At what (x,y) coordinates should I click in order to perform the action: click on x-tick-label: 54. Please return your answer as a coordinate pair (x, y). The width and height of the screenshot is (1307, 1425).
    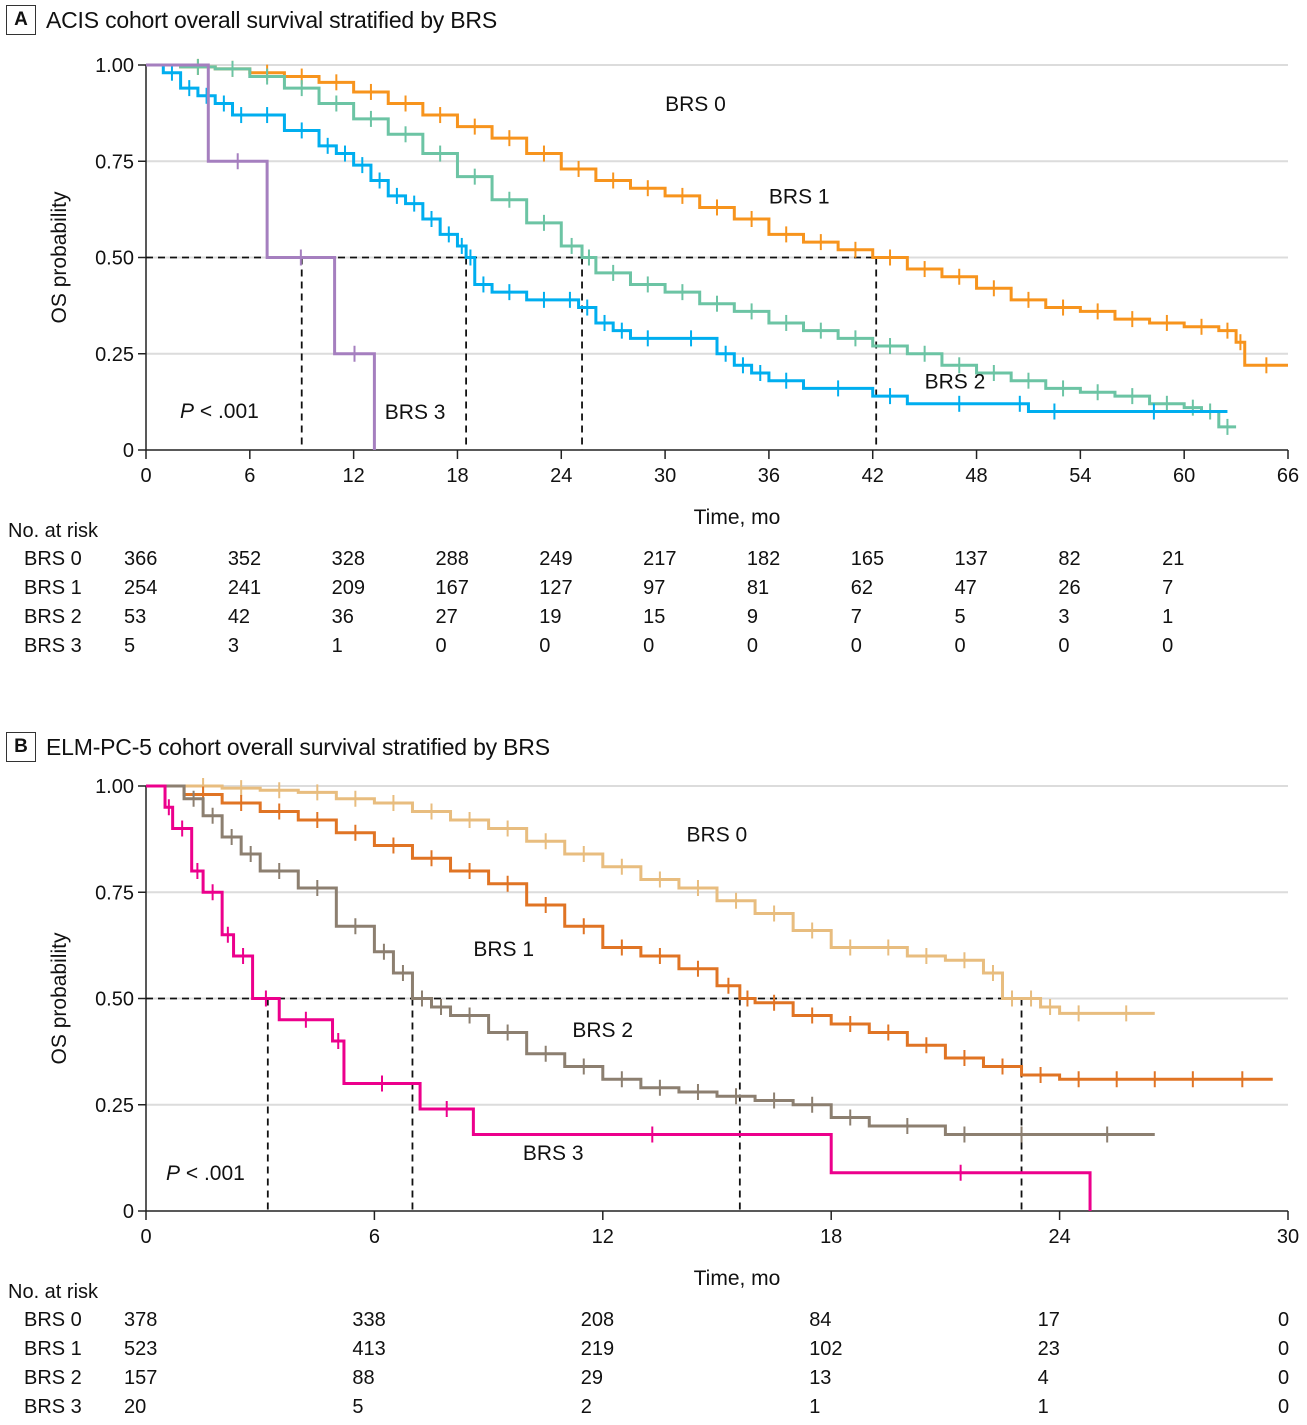
    Looking at the image, I should click on (1080, 476).